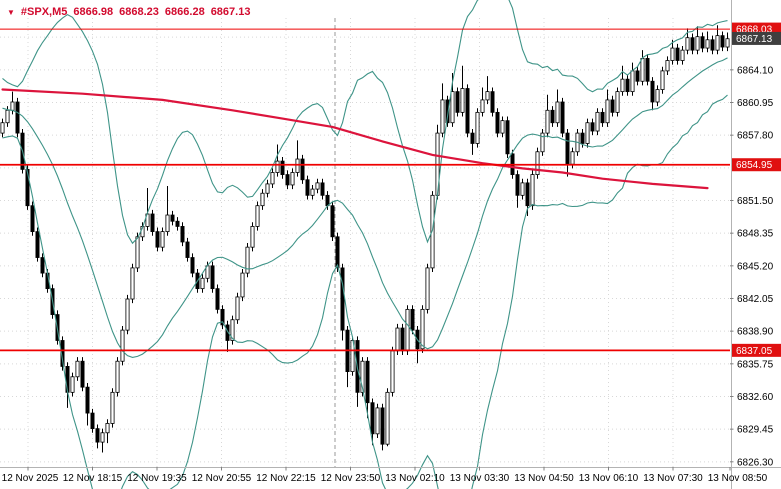 The height and width of the screenshot is (489, 781). I want to click on svg-text: 6867.13, so click(754, 39).